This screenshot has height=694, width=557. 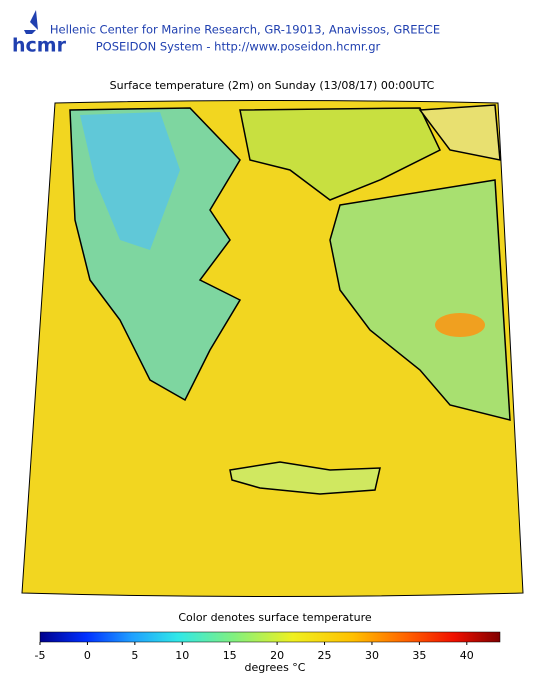 What do you see at coordinates (40, 655) in the screenshot?
I see `tick-label: -5` at bounding box center [40, 655].